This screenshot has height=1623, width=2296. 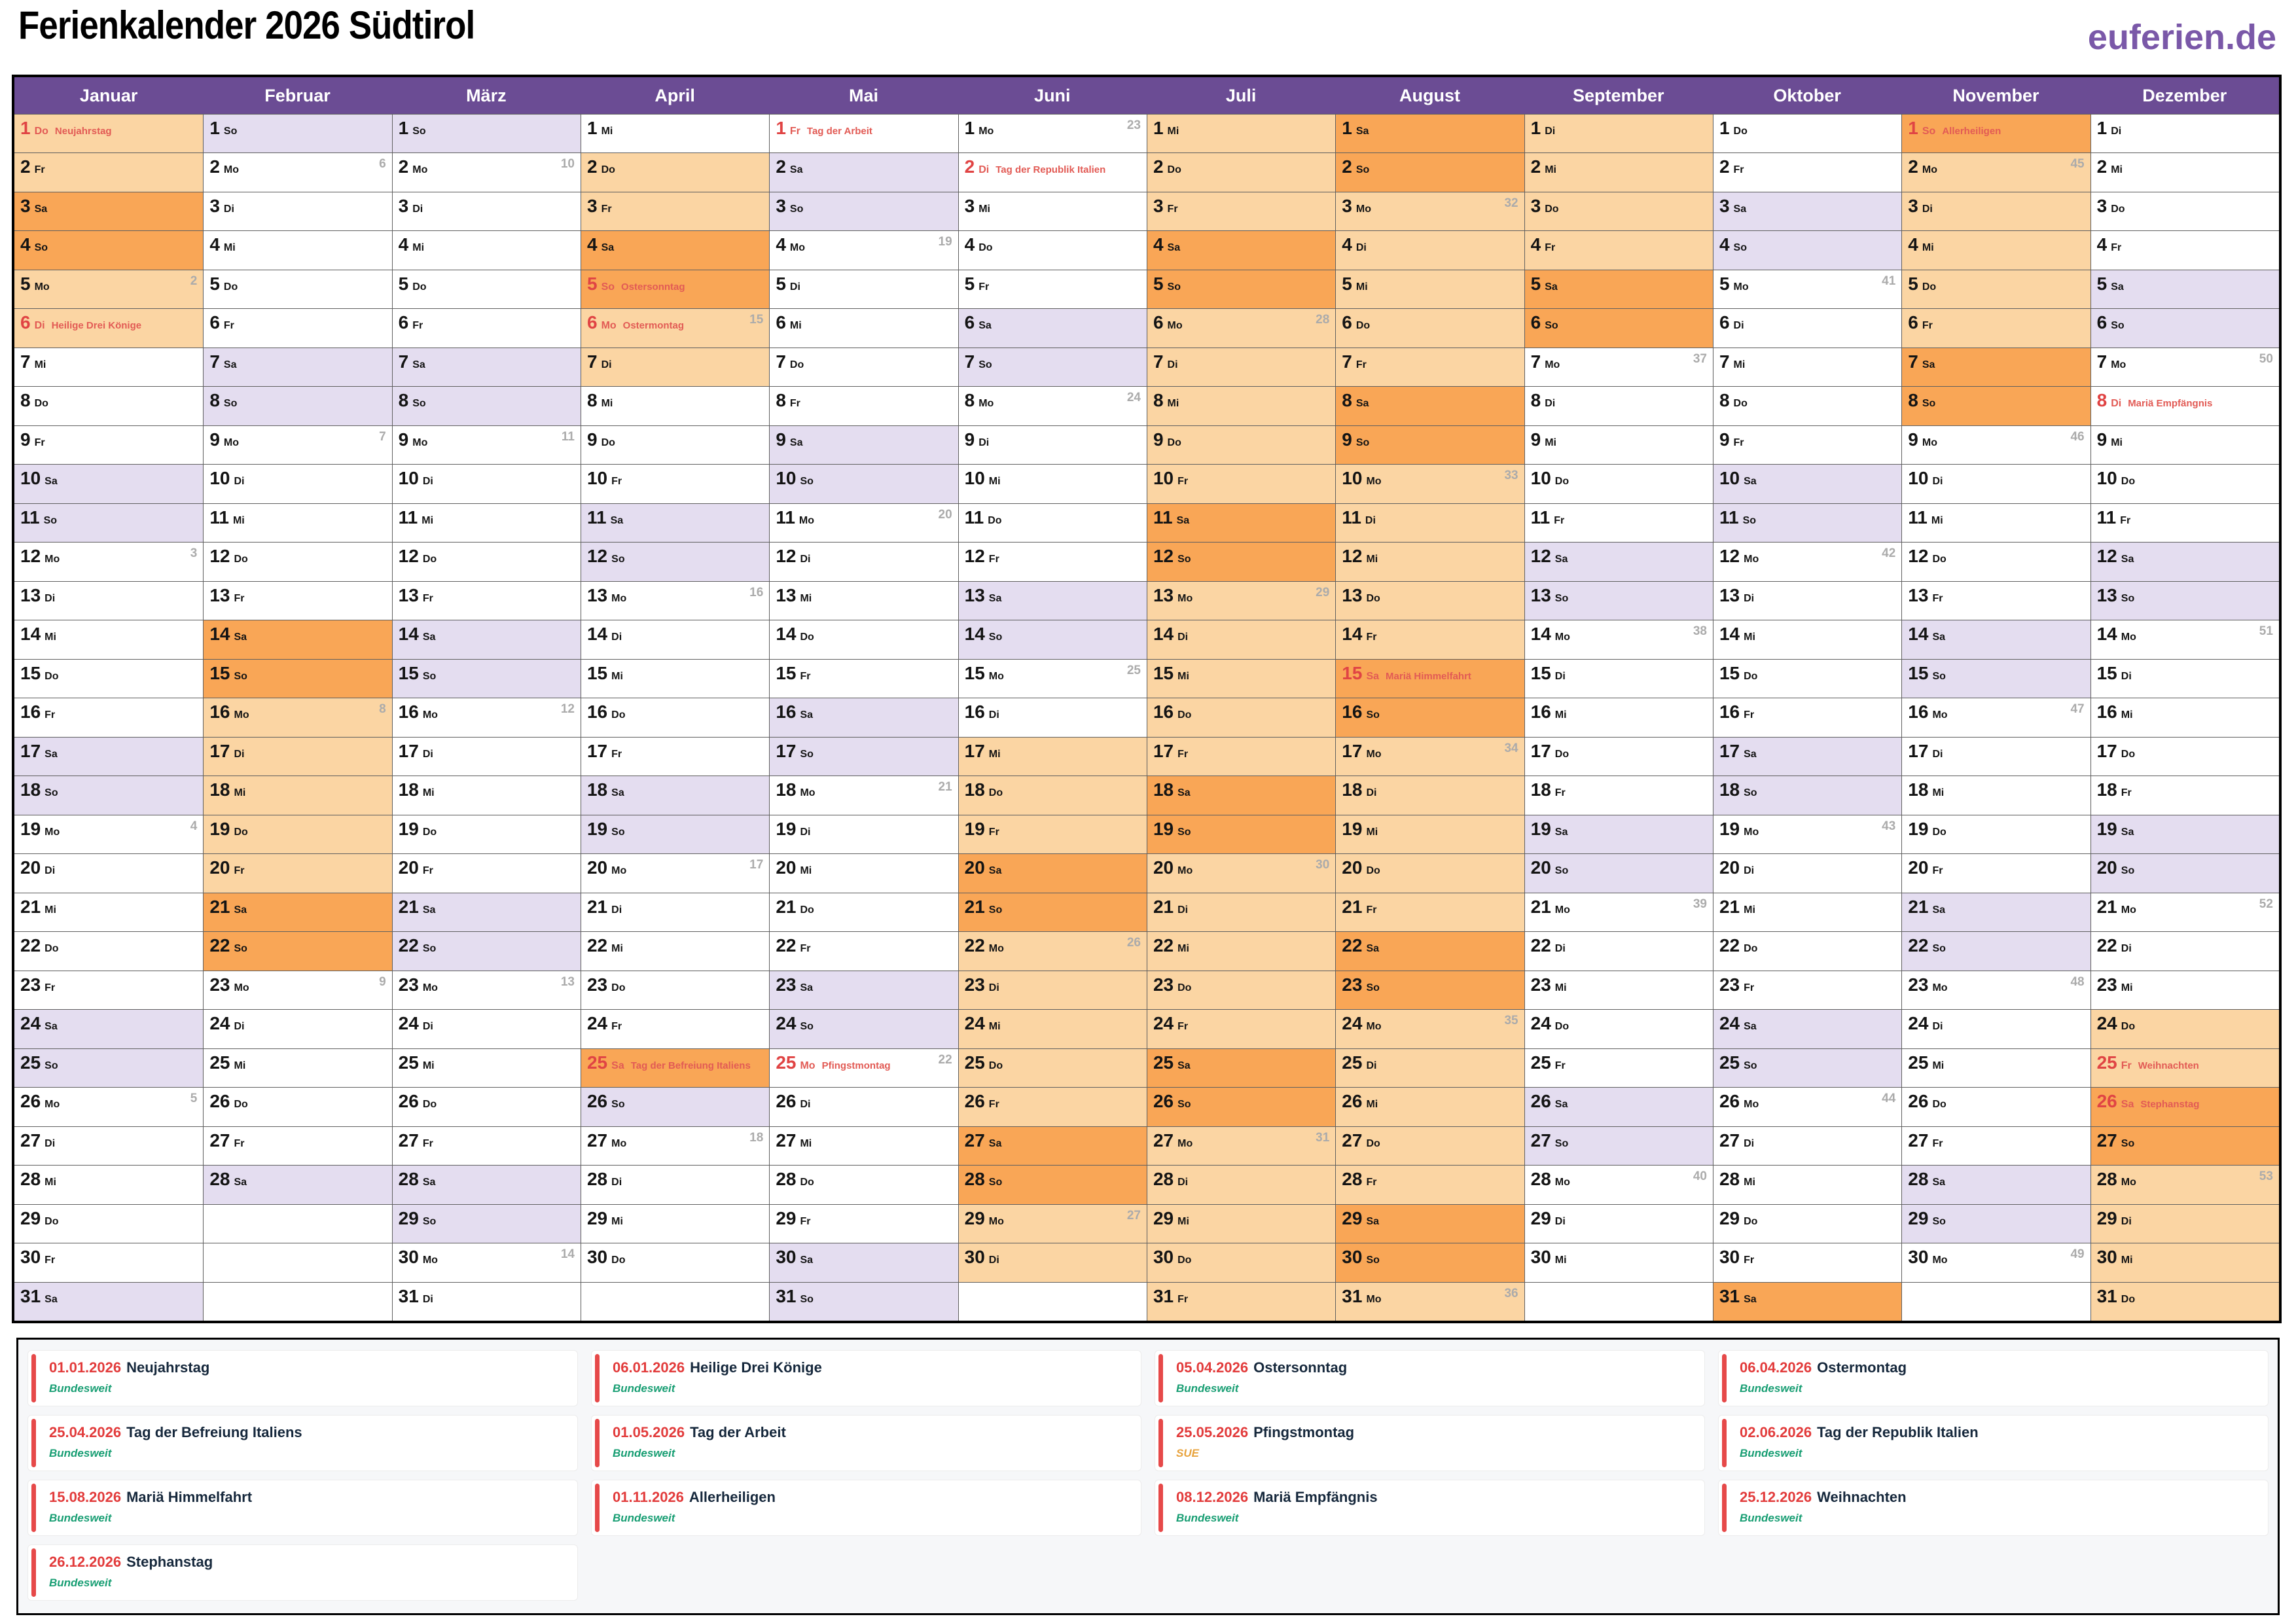 What do you see at coordinates (297, 904) in the screenshot?
I see `day-line: 21 Sa` at bounding box center [297, 904].